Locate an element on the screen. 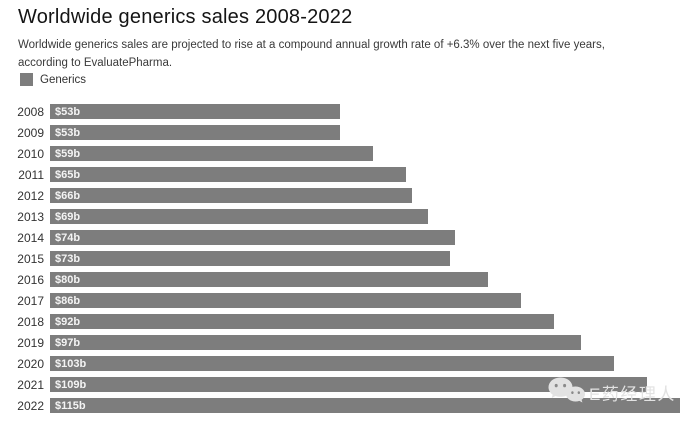  chart-title: Worldwide generics sales 2008-2022 is located at coordinates (185, 17).